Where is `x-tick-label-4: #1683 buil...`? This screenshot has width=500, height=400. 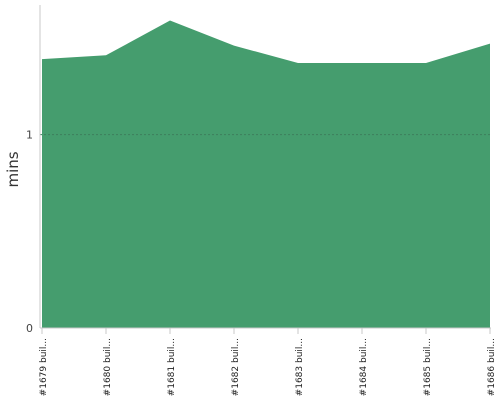 x-tick-label-4: #1683 buil... is located at coordinates (300, 367).